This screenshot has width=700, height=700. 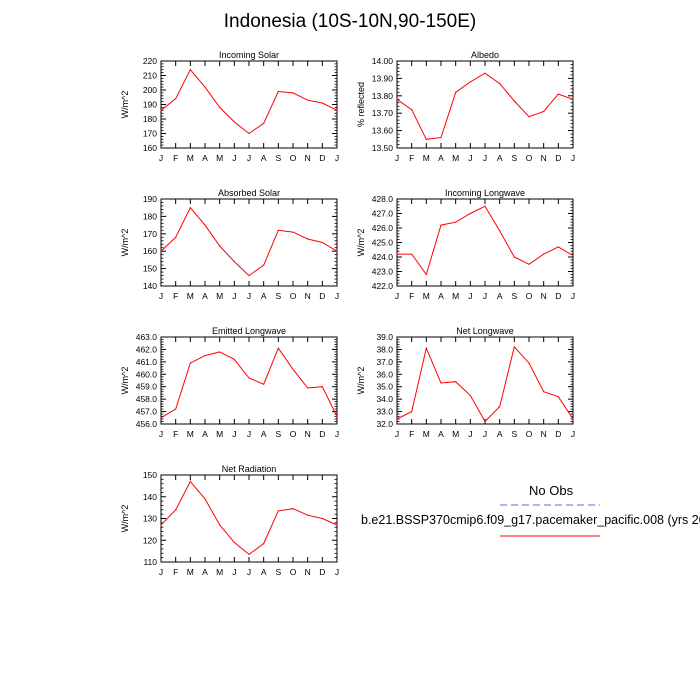 What do you see at coordinates (383, 272) in the screenshot?
I see `y-tick-label: 423.0` at bounding box center [383, 272].